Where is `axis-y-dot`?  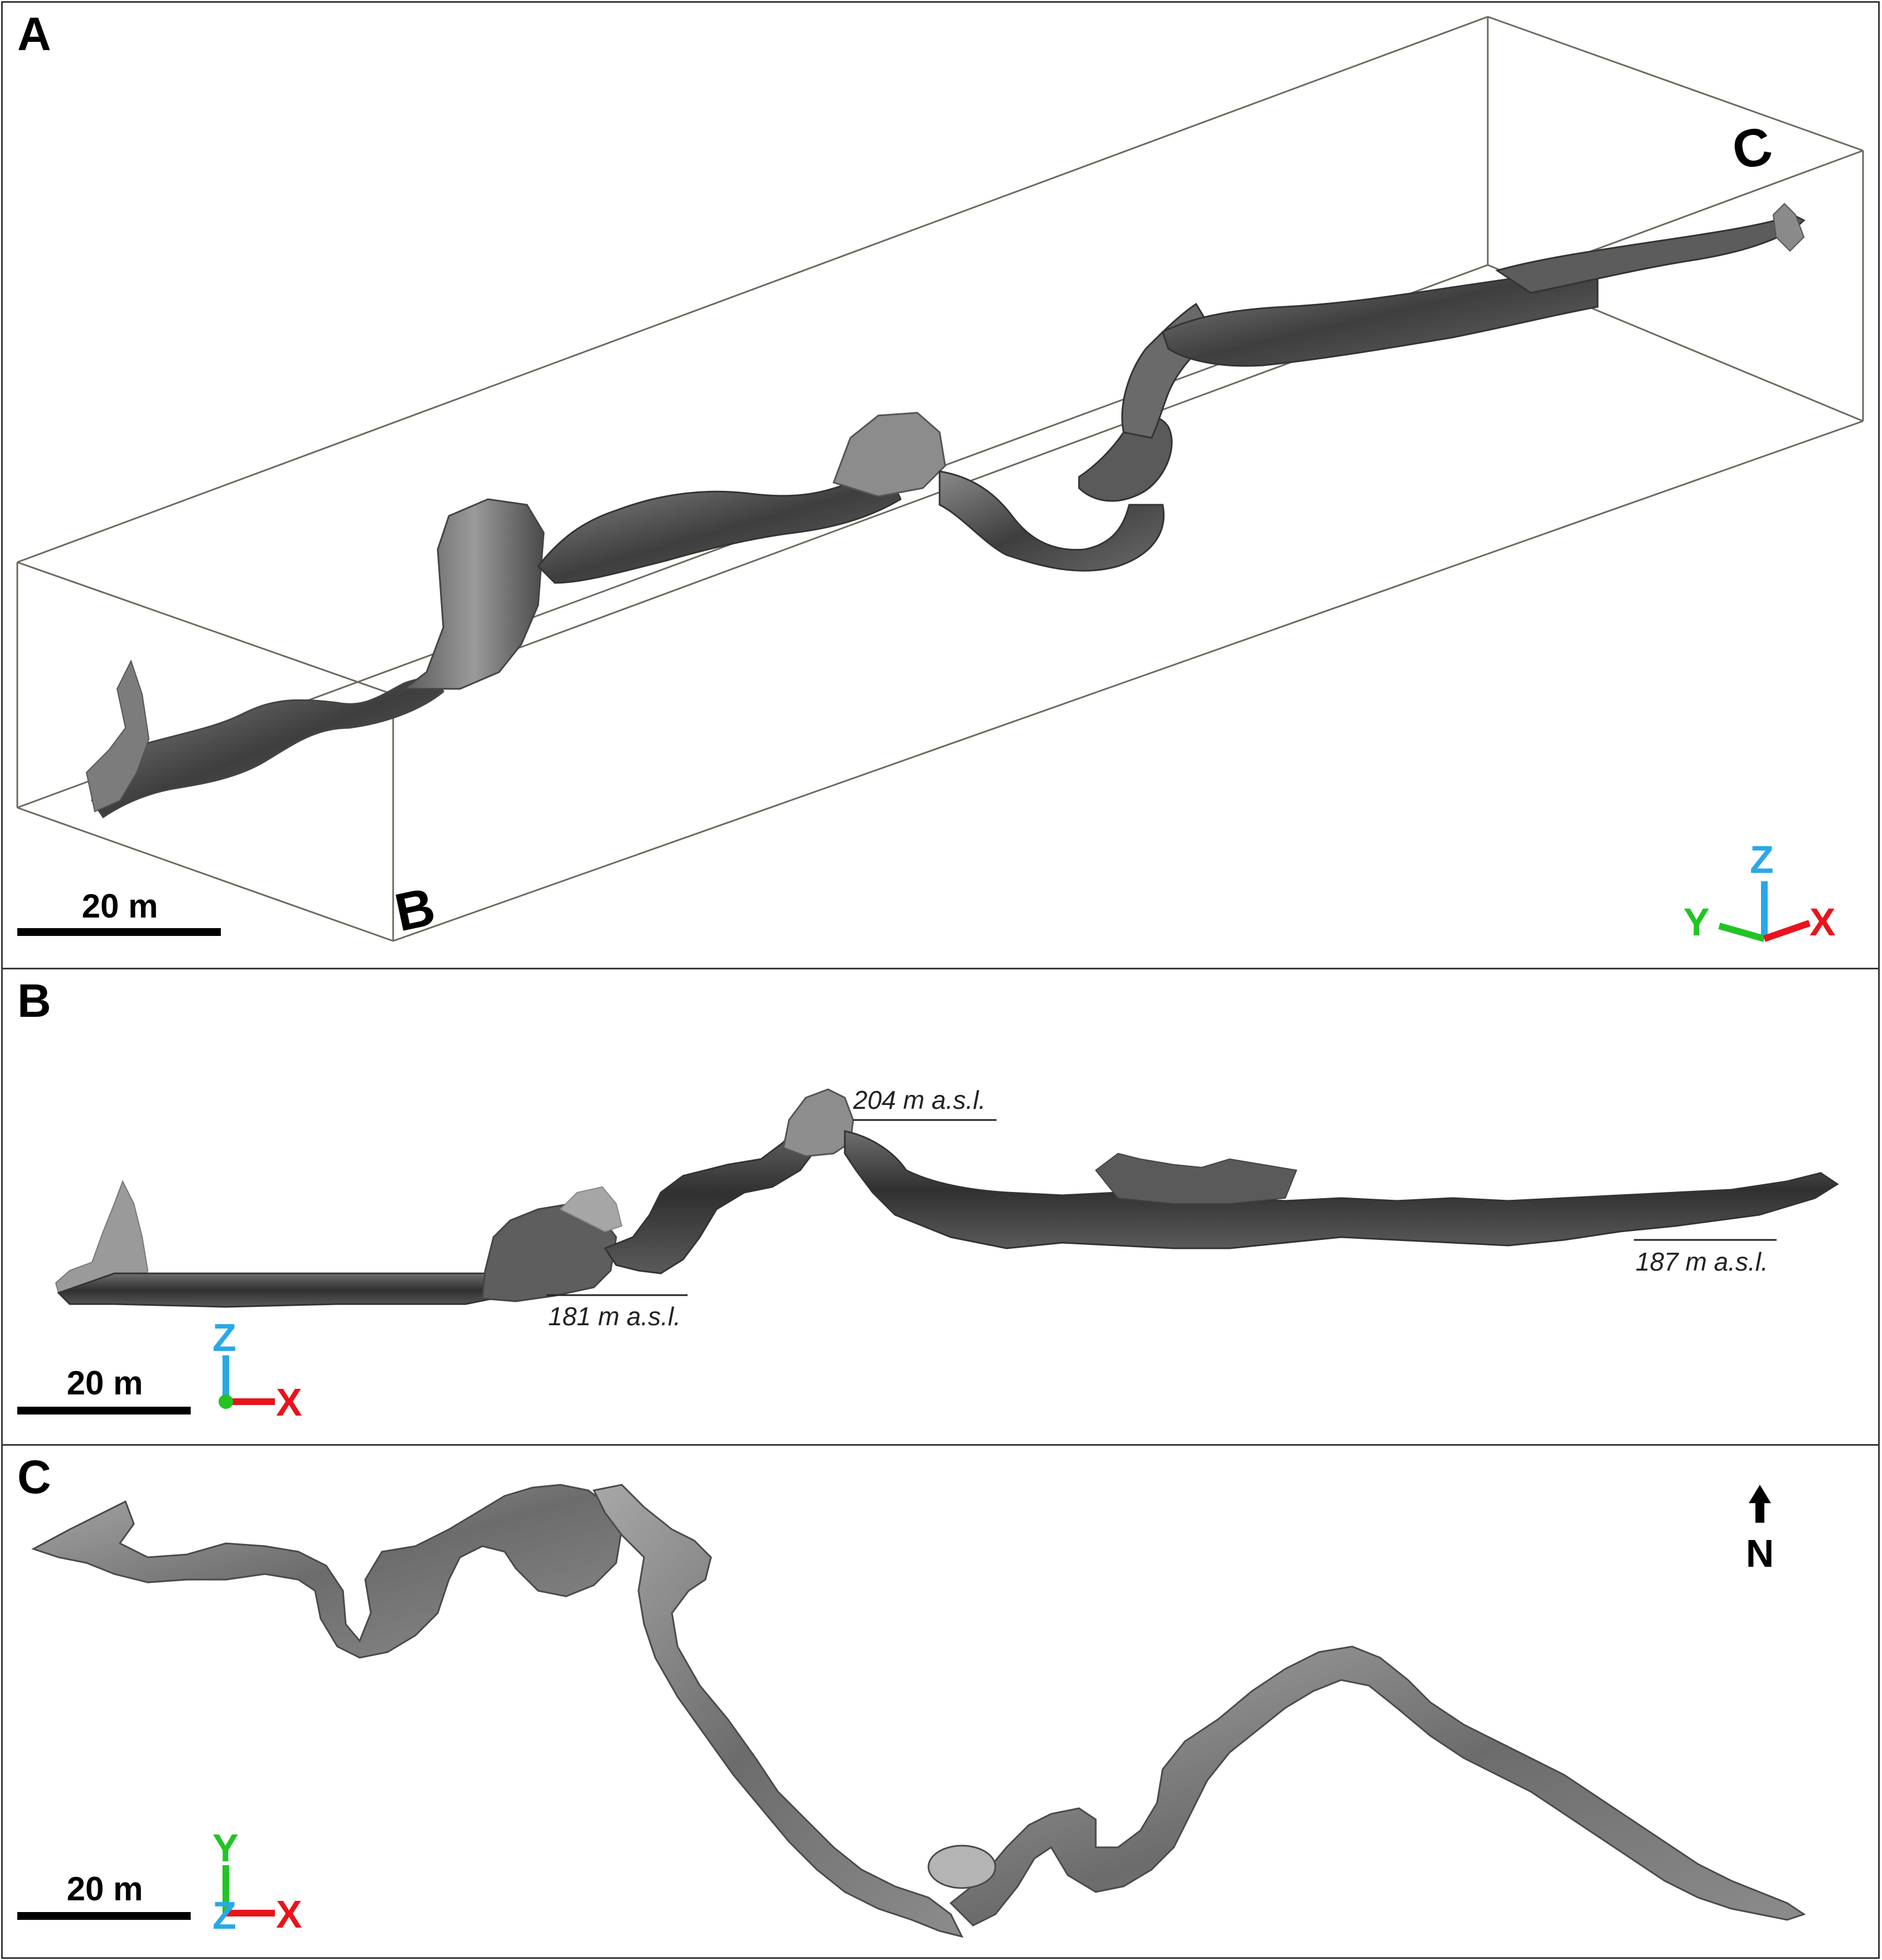
axis-y-dot is located at coordinates (226, 1401).